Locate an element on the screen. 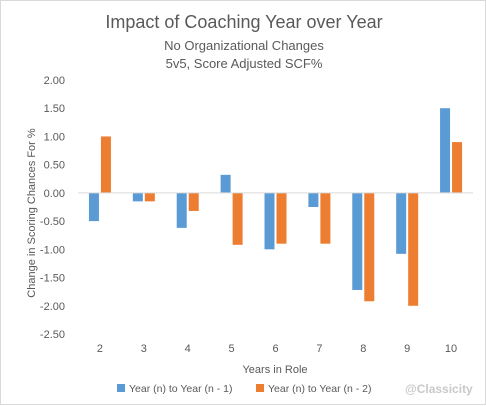  y-tick-label: -1.00 is located at coordinates (52, 250).